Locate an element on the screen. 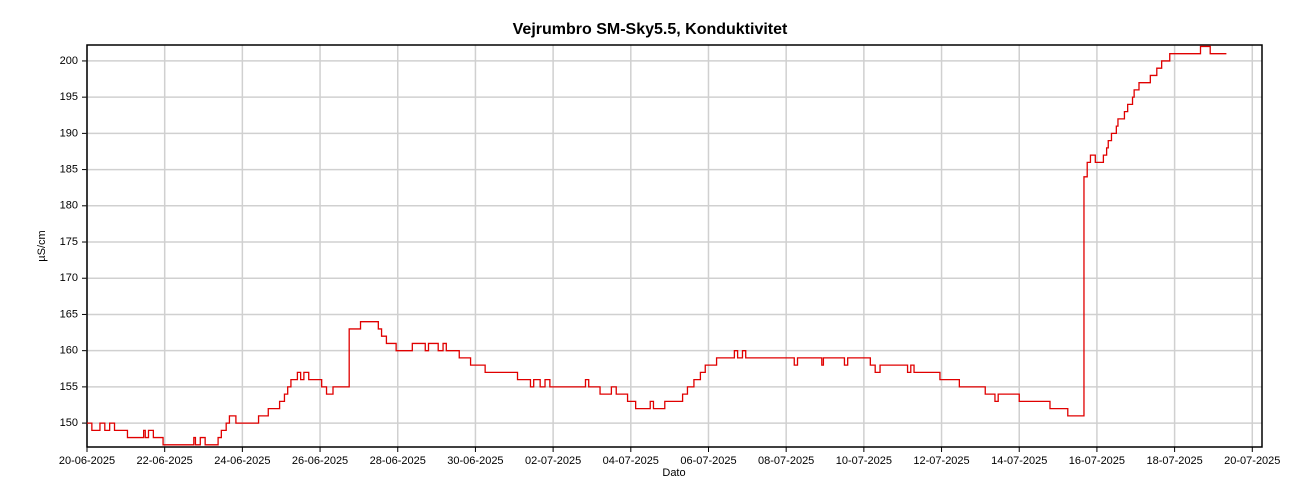 Image resolution: width=1300 pixels, height=500 pixels. x-tick-label: 14-07-2025 is located at coordinates (1019, 461).